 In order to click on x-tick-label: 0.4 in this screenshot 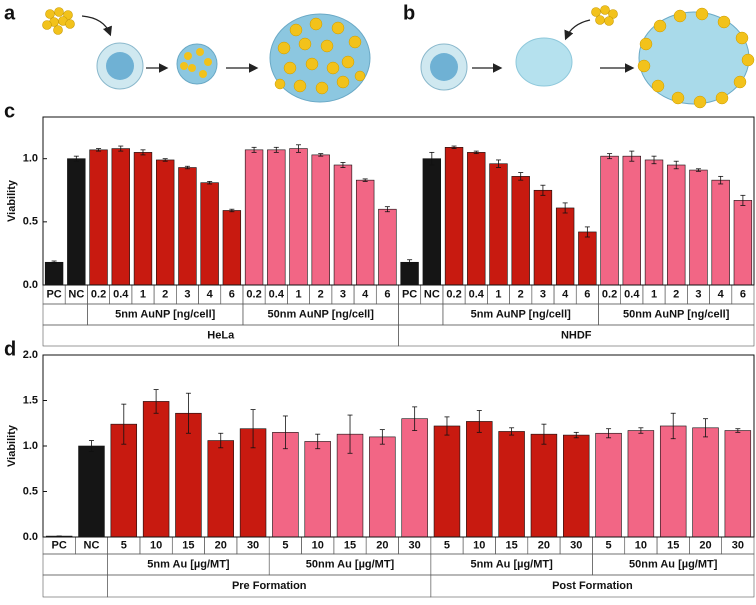, I will do `click(477, 294)`.